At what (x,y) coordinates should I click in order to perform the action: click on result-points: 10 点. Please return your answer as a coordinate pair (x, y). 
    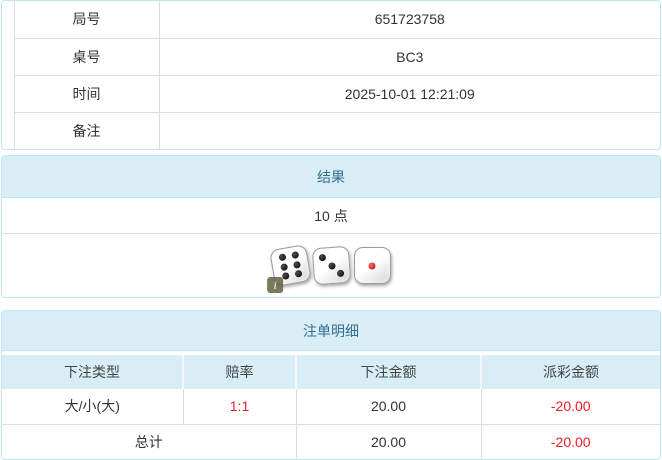
    Looking at the image, I should click on (331, 216).